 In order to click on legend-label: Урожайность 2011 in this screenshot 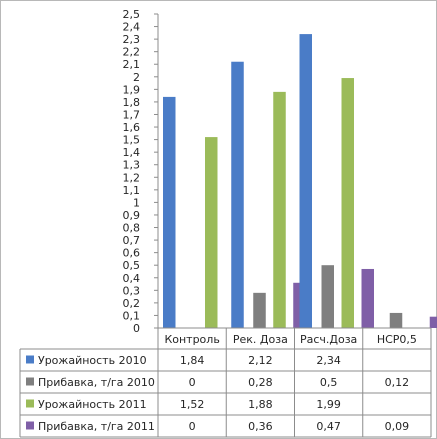, I will do `click(92, 404)`.